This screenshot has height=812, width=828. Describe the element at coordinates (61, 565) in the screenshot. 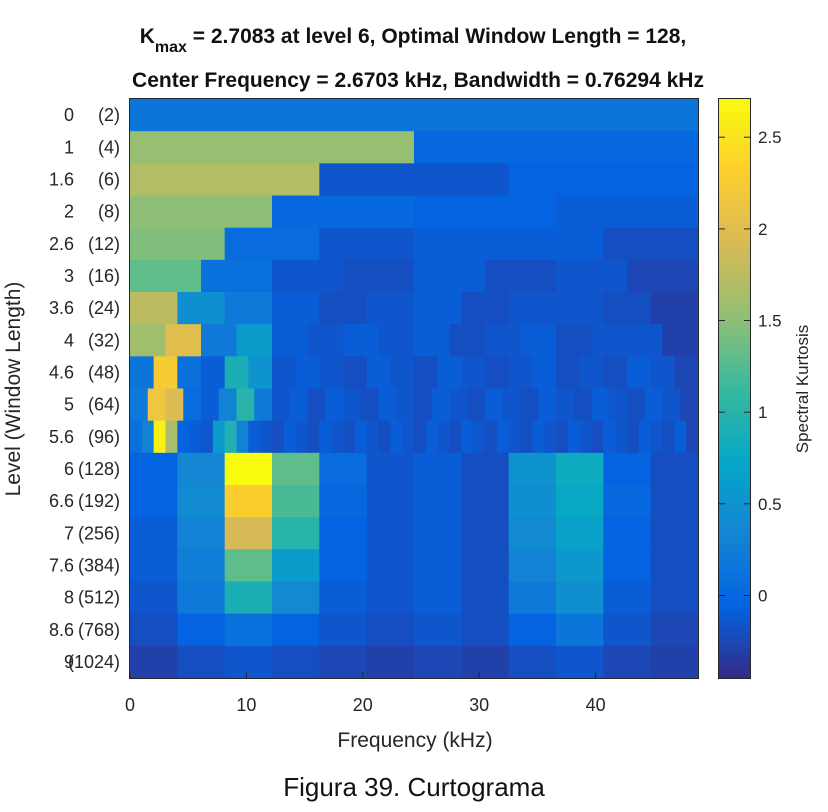

I see `y-tick-level: 7.6` at that location.